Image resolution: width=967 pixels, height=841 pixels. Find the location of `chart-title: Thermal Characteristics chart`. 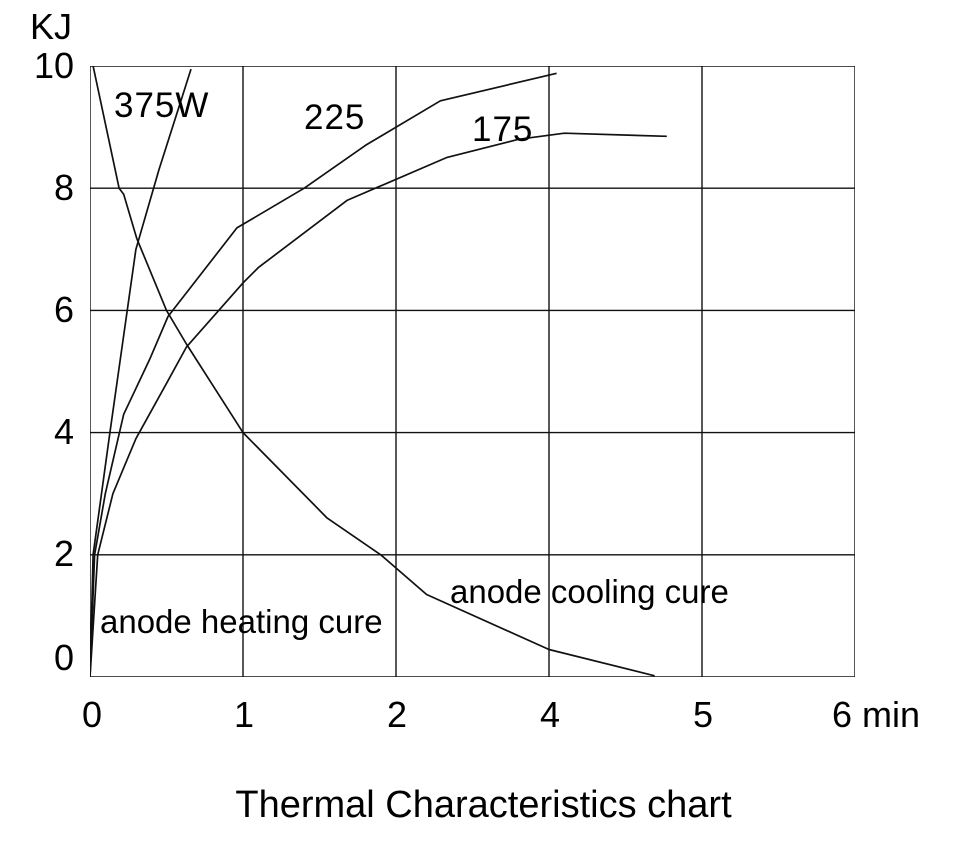

chart-title: Thermal Characteristics chart is located at coordinates (483, 805).